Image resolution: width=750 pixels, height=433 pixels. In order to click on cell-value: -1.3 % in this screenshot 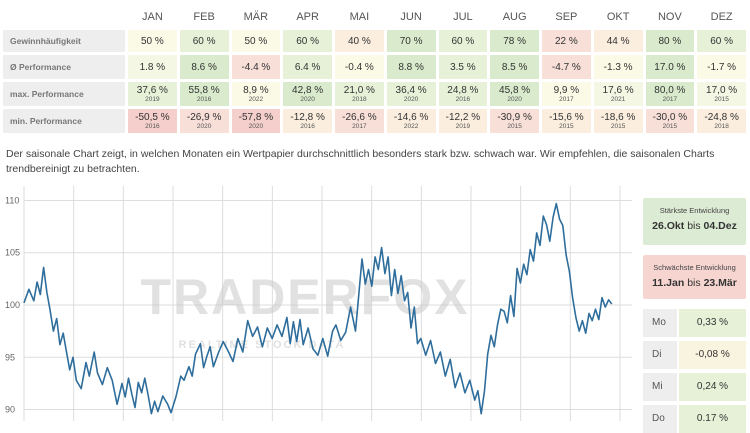, I will do `click(618, 67)`.